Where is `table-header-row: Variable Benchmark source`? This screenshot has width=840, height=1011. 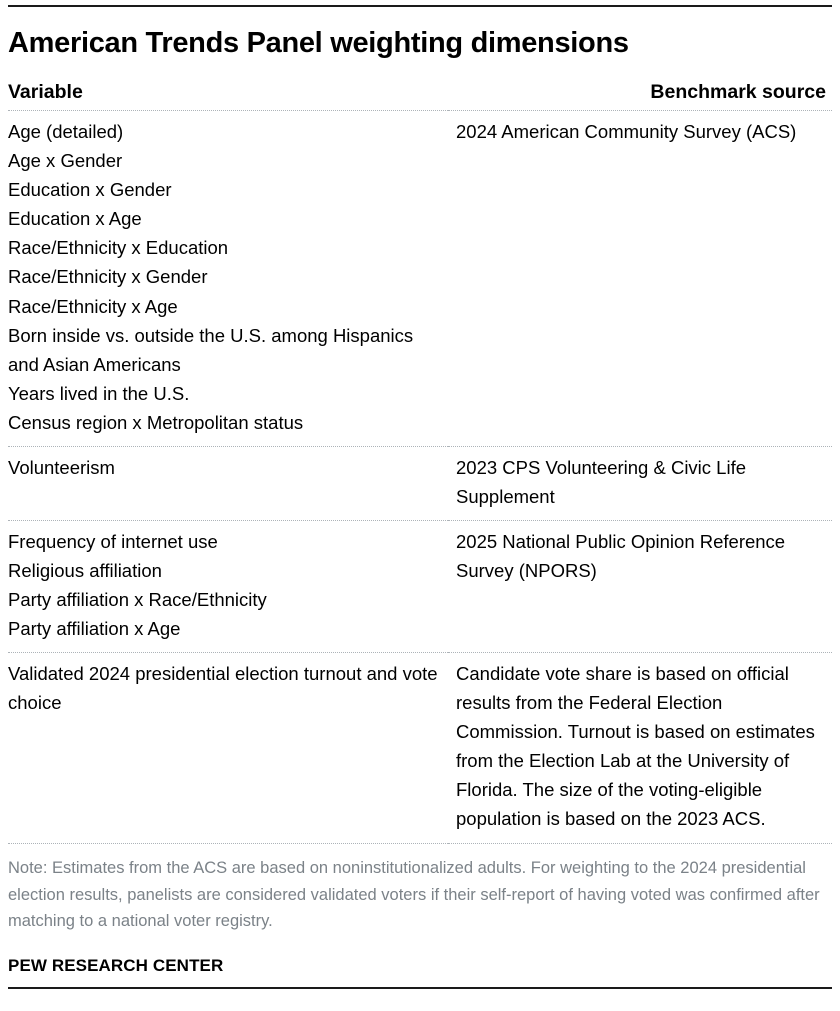 table-header-row: Variable Benchmark source is located at coordinates (420, 96).